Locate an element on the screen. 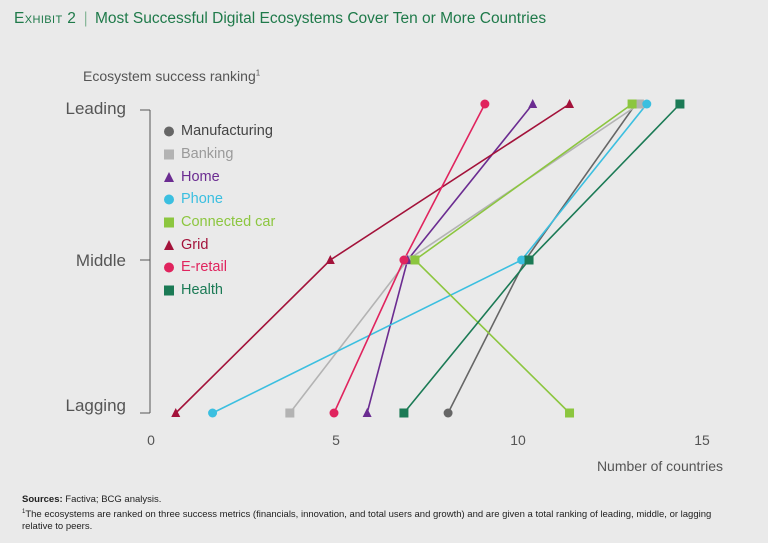 Image resolution: width=768 pixels, height=543 pixels. legend-label-e-retail: E-retail is located at coordinates (204, 267).